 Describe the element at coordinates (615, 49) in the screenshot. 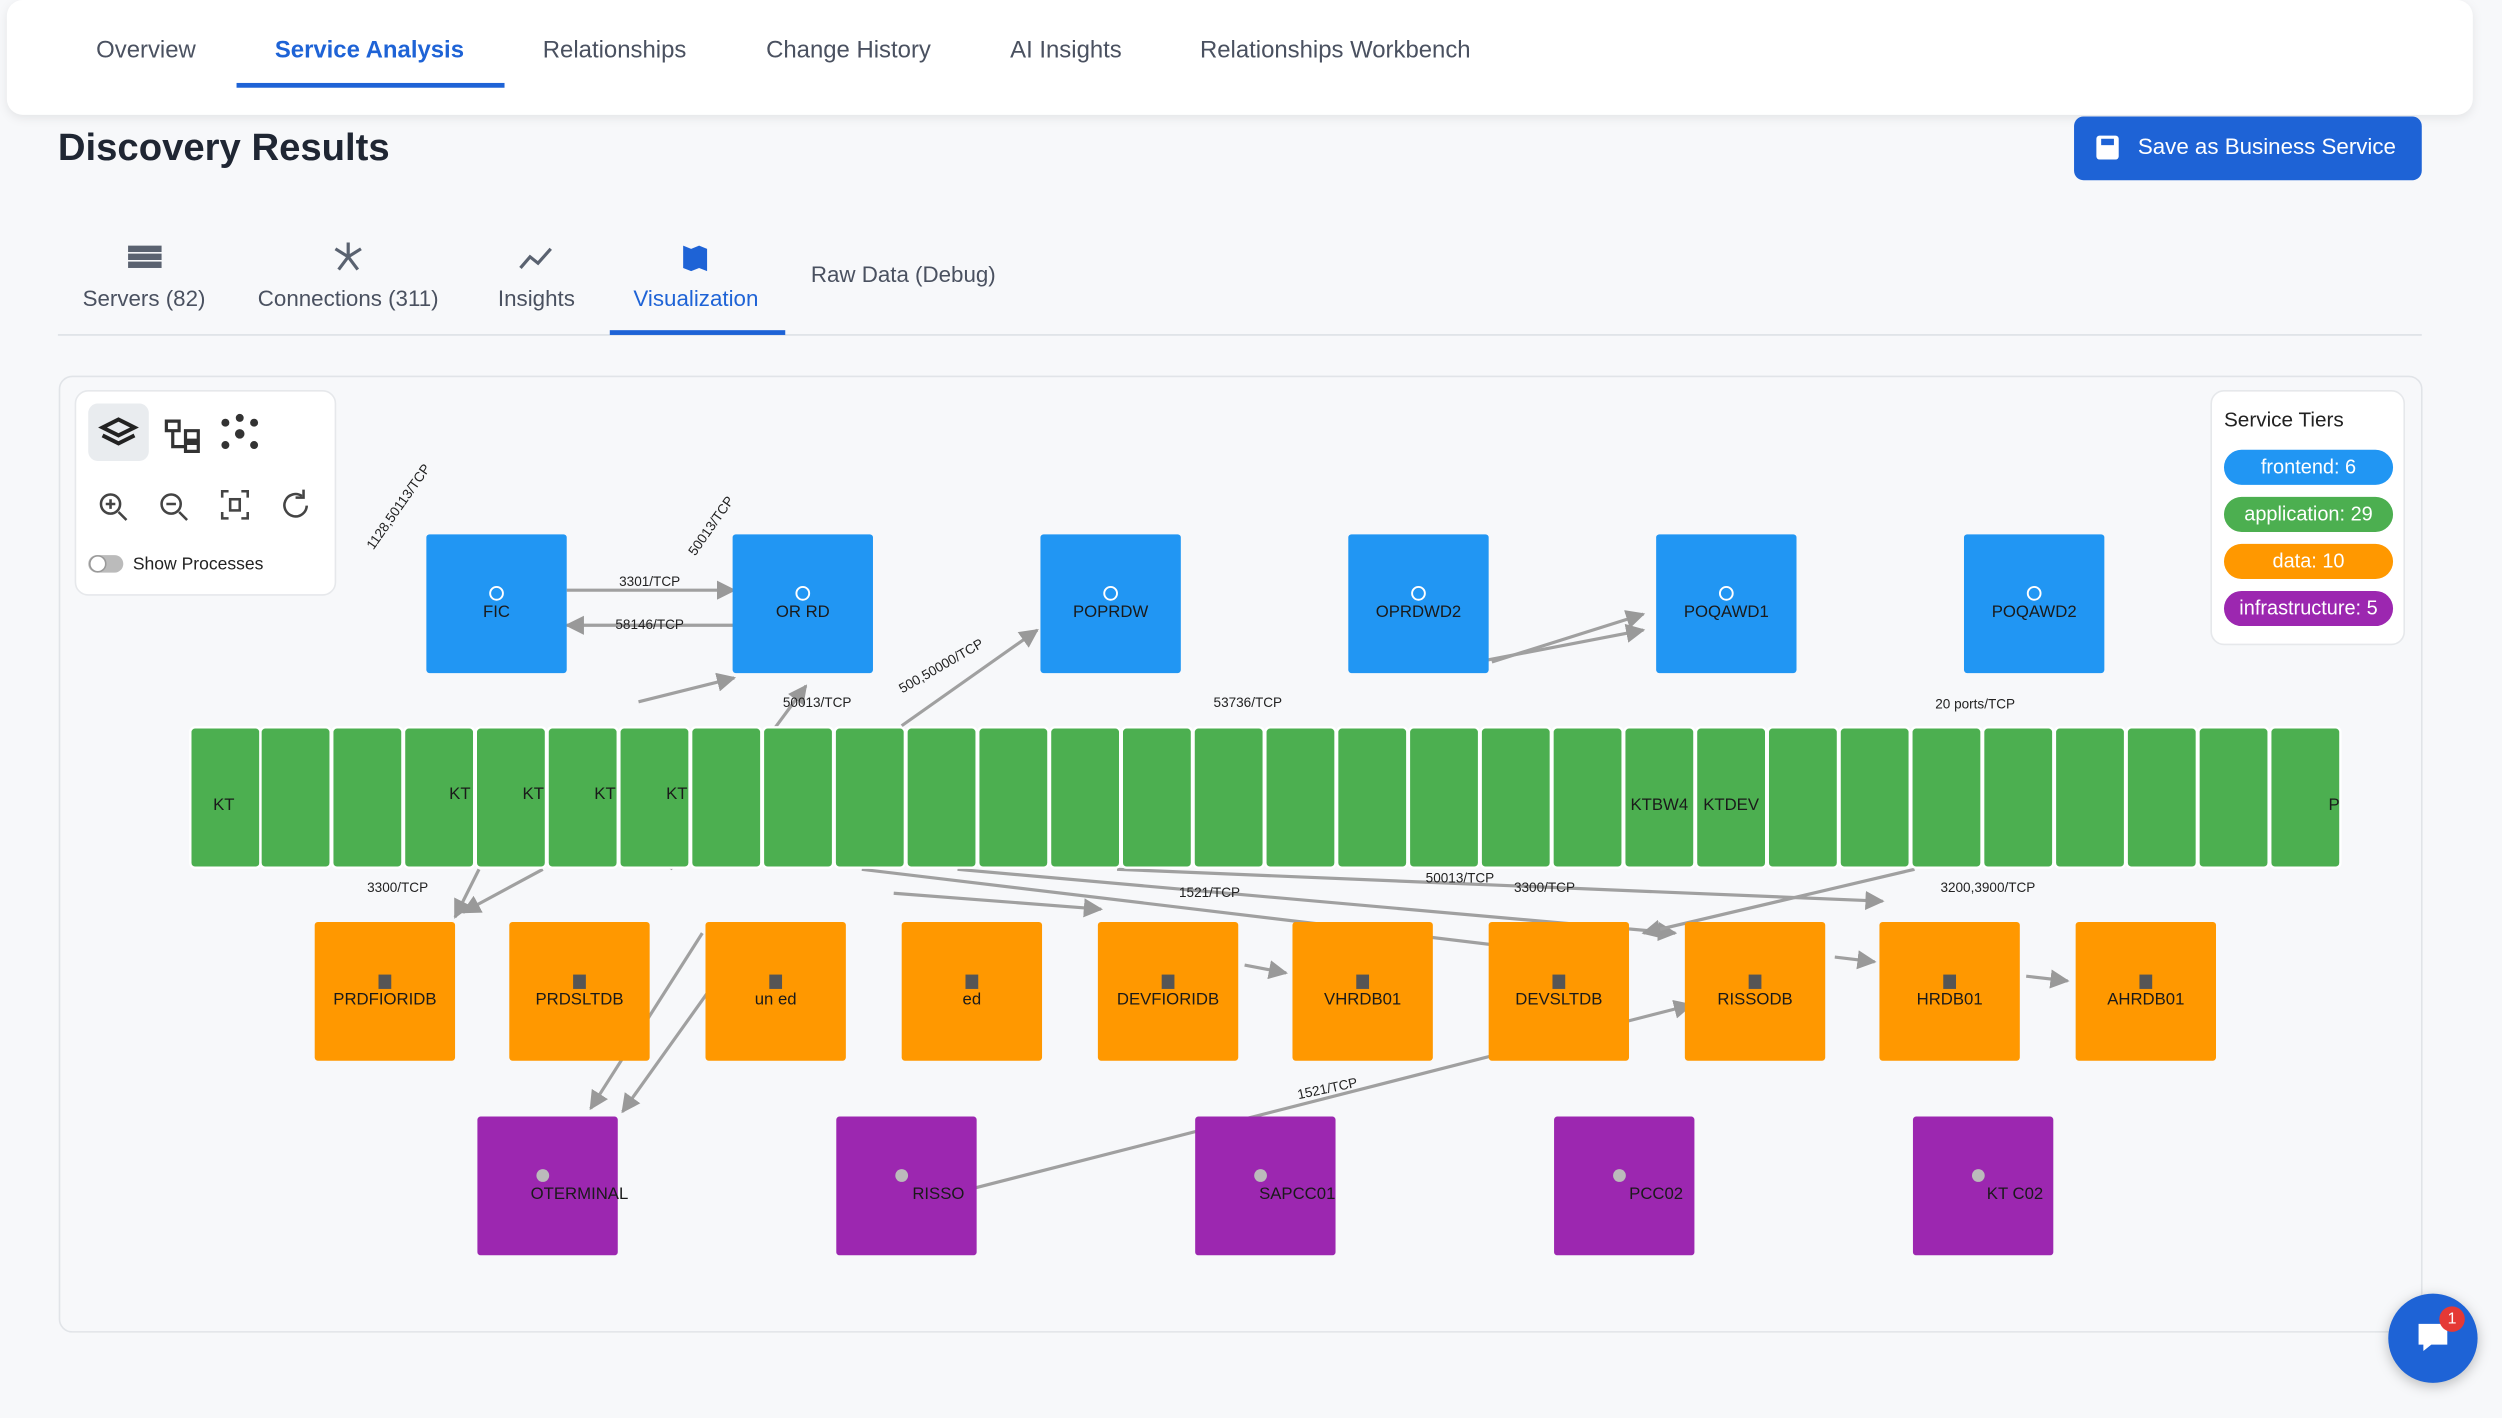

I see `nav-tab: Relationships` at that location.